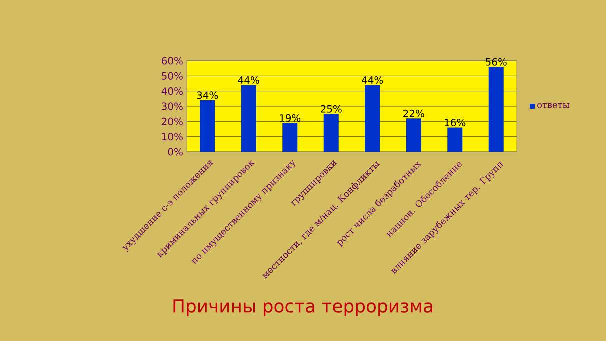 This screenshot has height=341, width=606. I want to click on text: 22%, so click(414, 114).